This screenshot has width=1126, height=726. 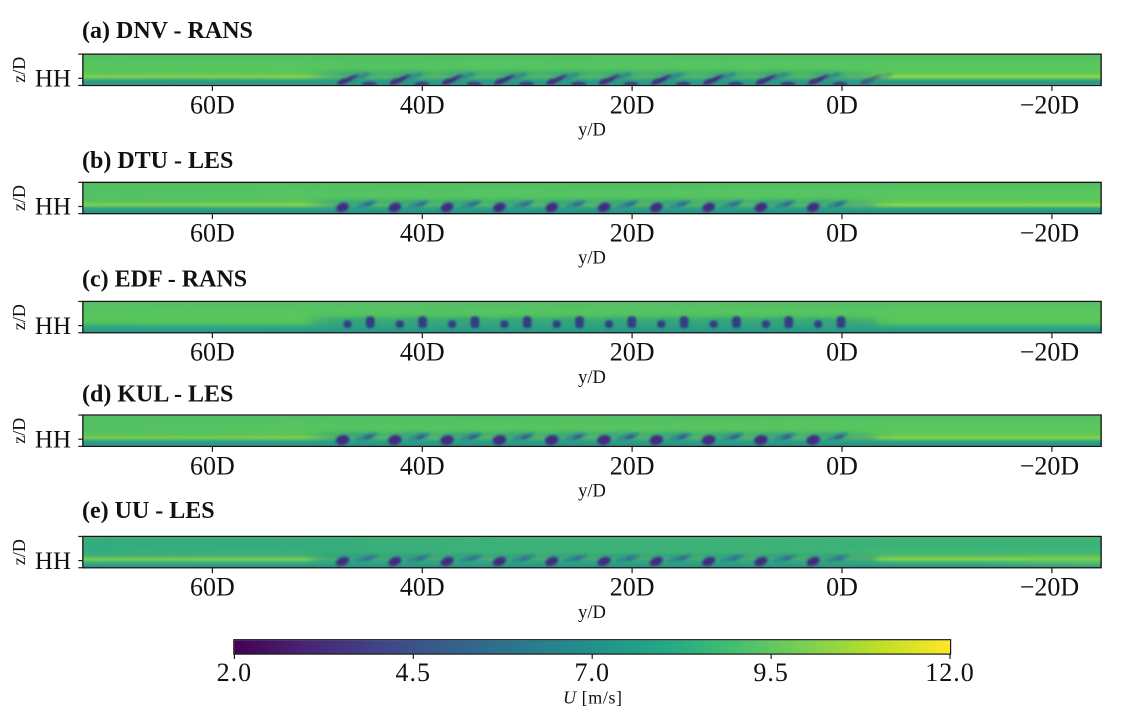 What do you see at coordinates (167, 31) in the screenshot?
I see `svg-text: (a) DNV - RANS` at bounding box center [167, 31].